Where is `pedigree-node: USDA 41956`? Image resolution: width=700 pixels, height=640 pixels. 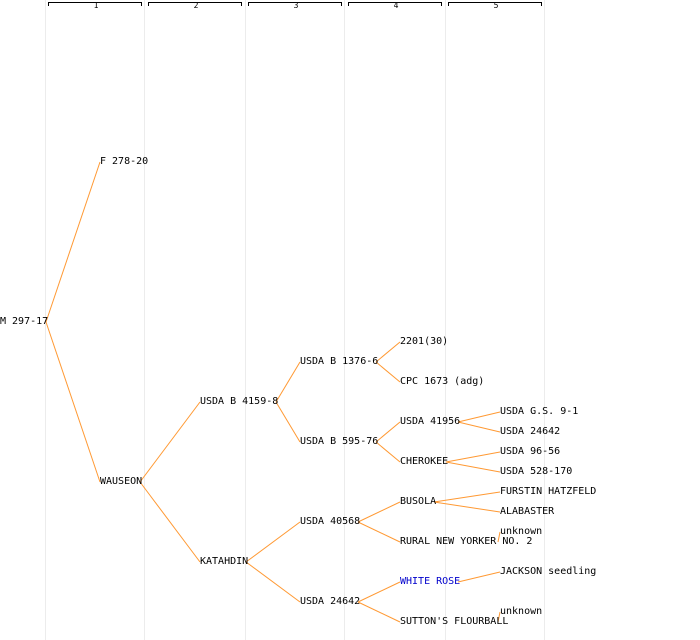
pedigree-node: USDA 41956 is located at coordinates (430, 421).